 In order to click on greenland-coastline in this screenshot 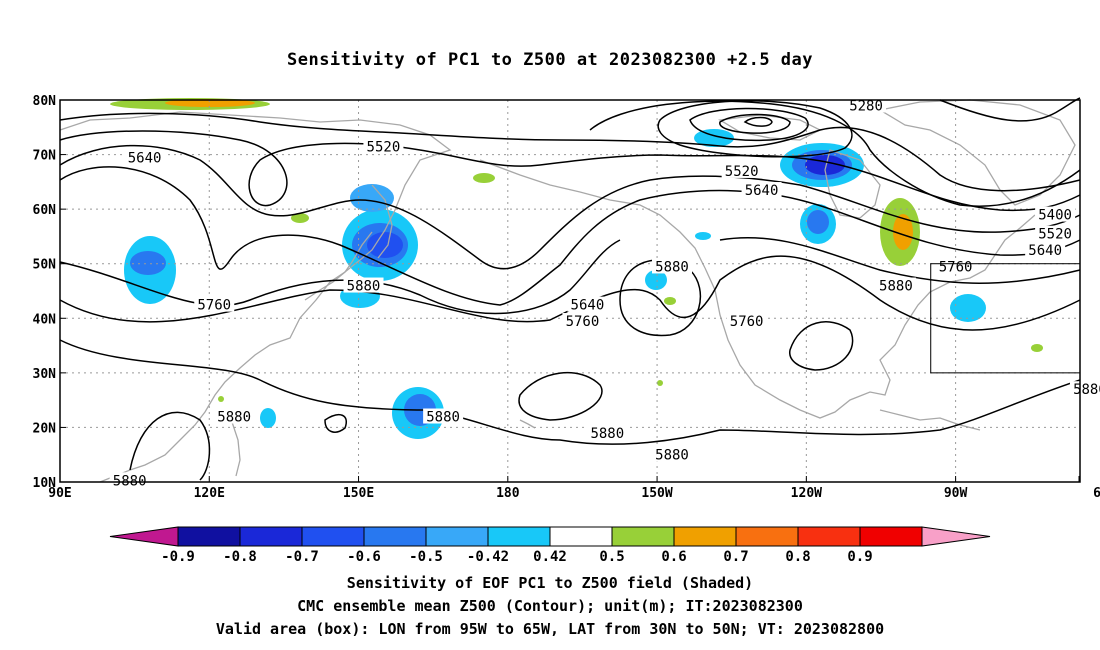, I will do `click(977, 152)`.